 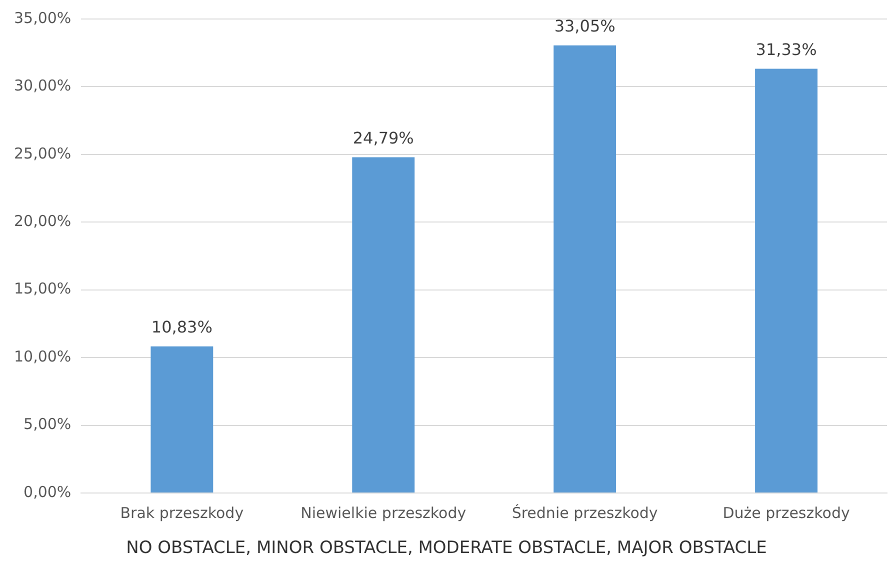 What do you see at coordinates (43, 85) in the screenshot?
I see `y-tick-label: 30,00%` at bounding box center [43, 85].